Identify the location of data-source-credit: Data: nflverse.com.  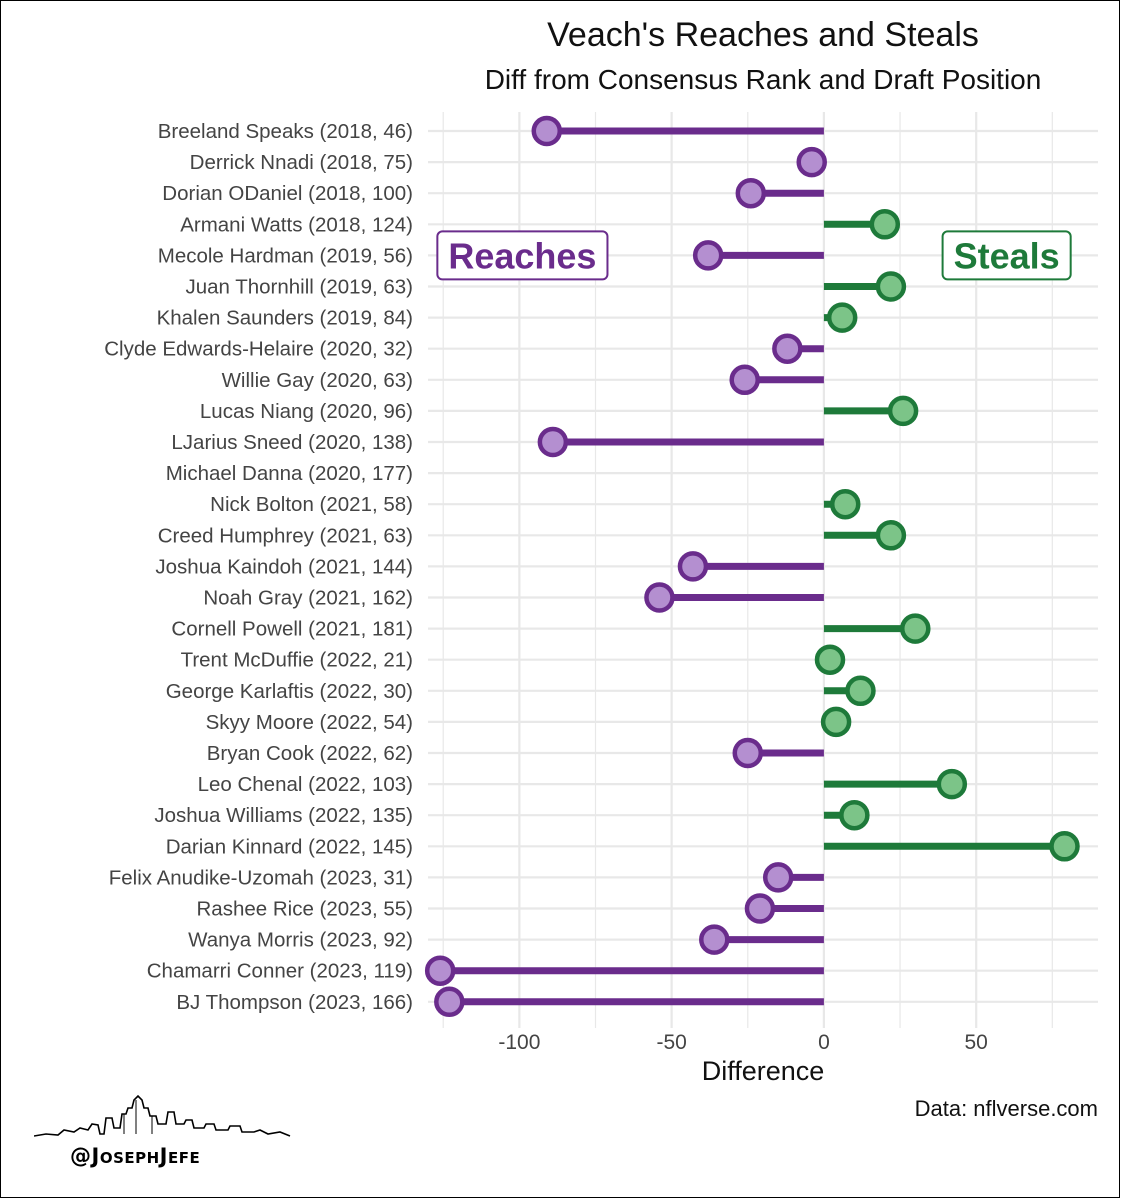
(1006, 1108).